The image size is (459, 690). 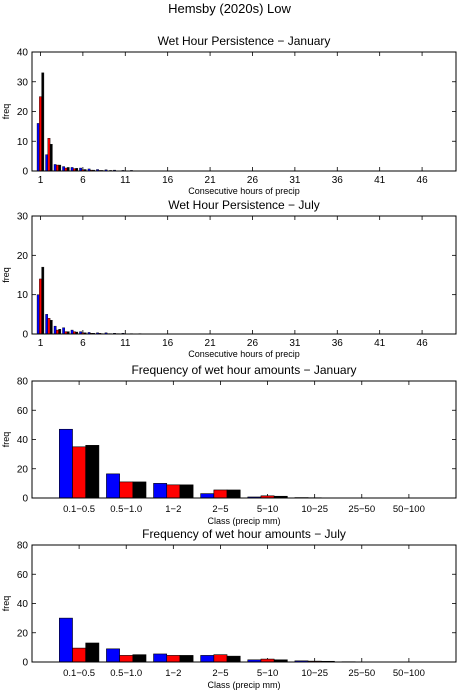 What do you see at coordinates (244, 41) in the screenshot?
I see `chart-title: Wet Hour Persistence − January` at bounding box center [244, 41].